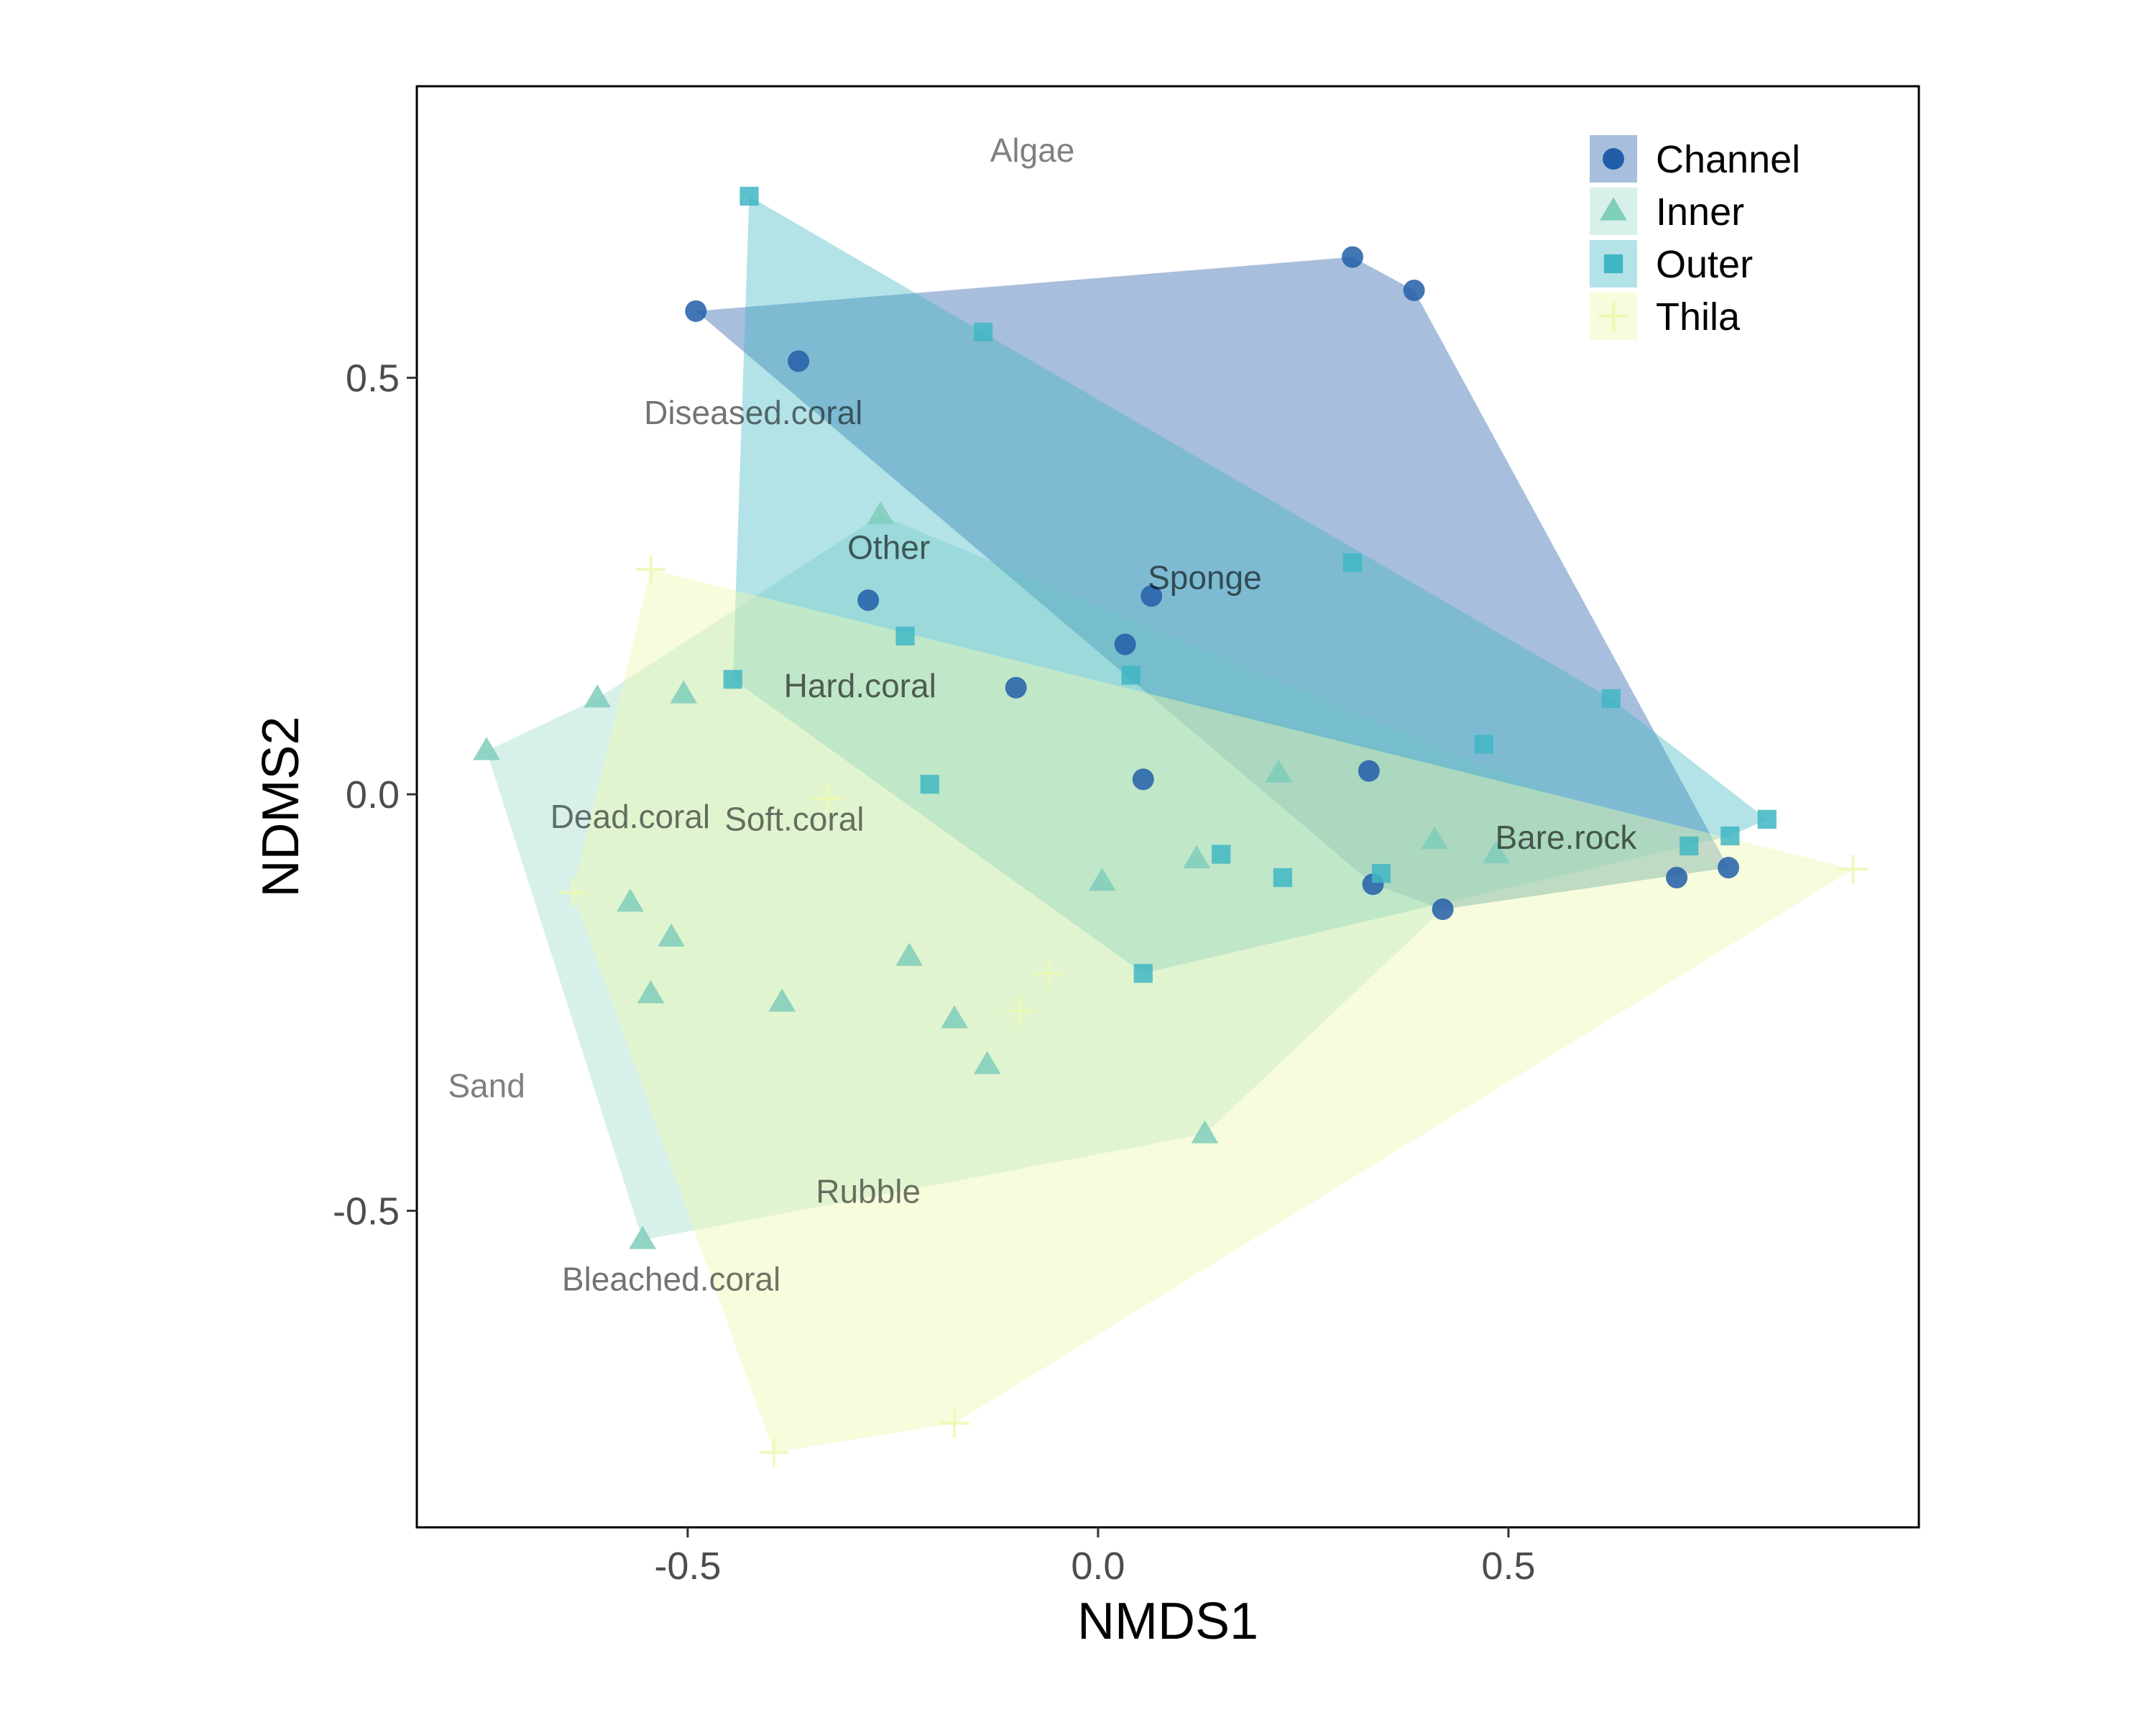  What do you see at coordinates (1613, 159) in the screenshot?
I see `legend-marker-channel` at bounding box center [1613, 159].